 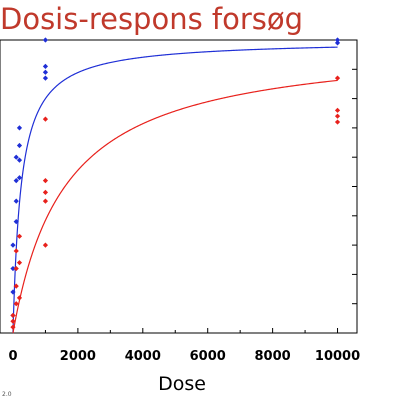 What do you see at coordinates (354, 186) in the screenshot?
I see `y-axis-ticks` at bounding box center [354, 186].